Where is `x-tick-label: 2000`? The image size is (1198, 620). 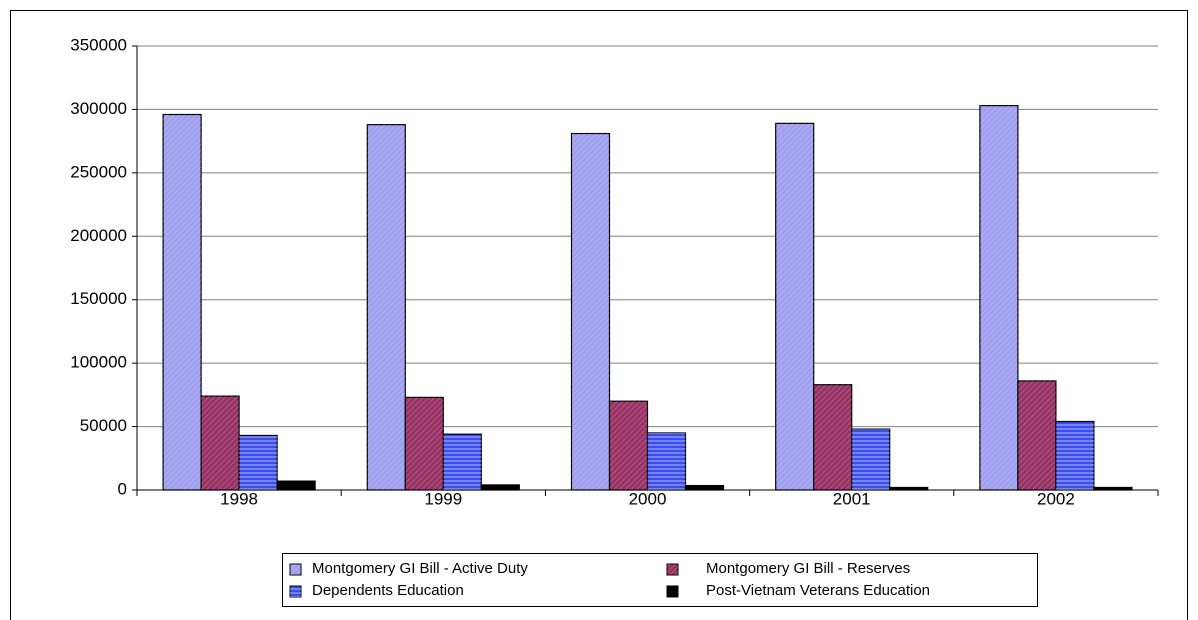
x-tick-label: 2000 is located at coordinates (648, 498).